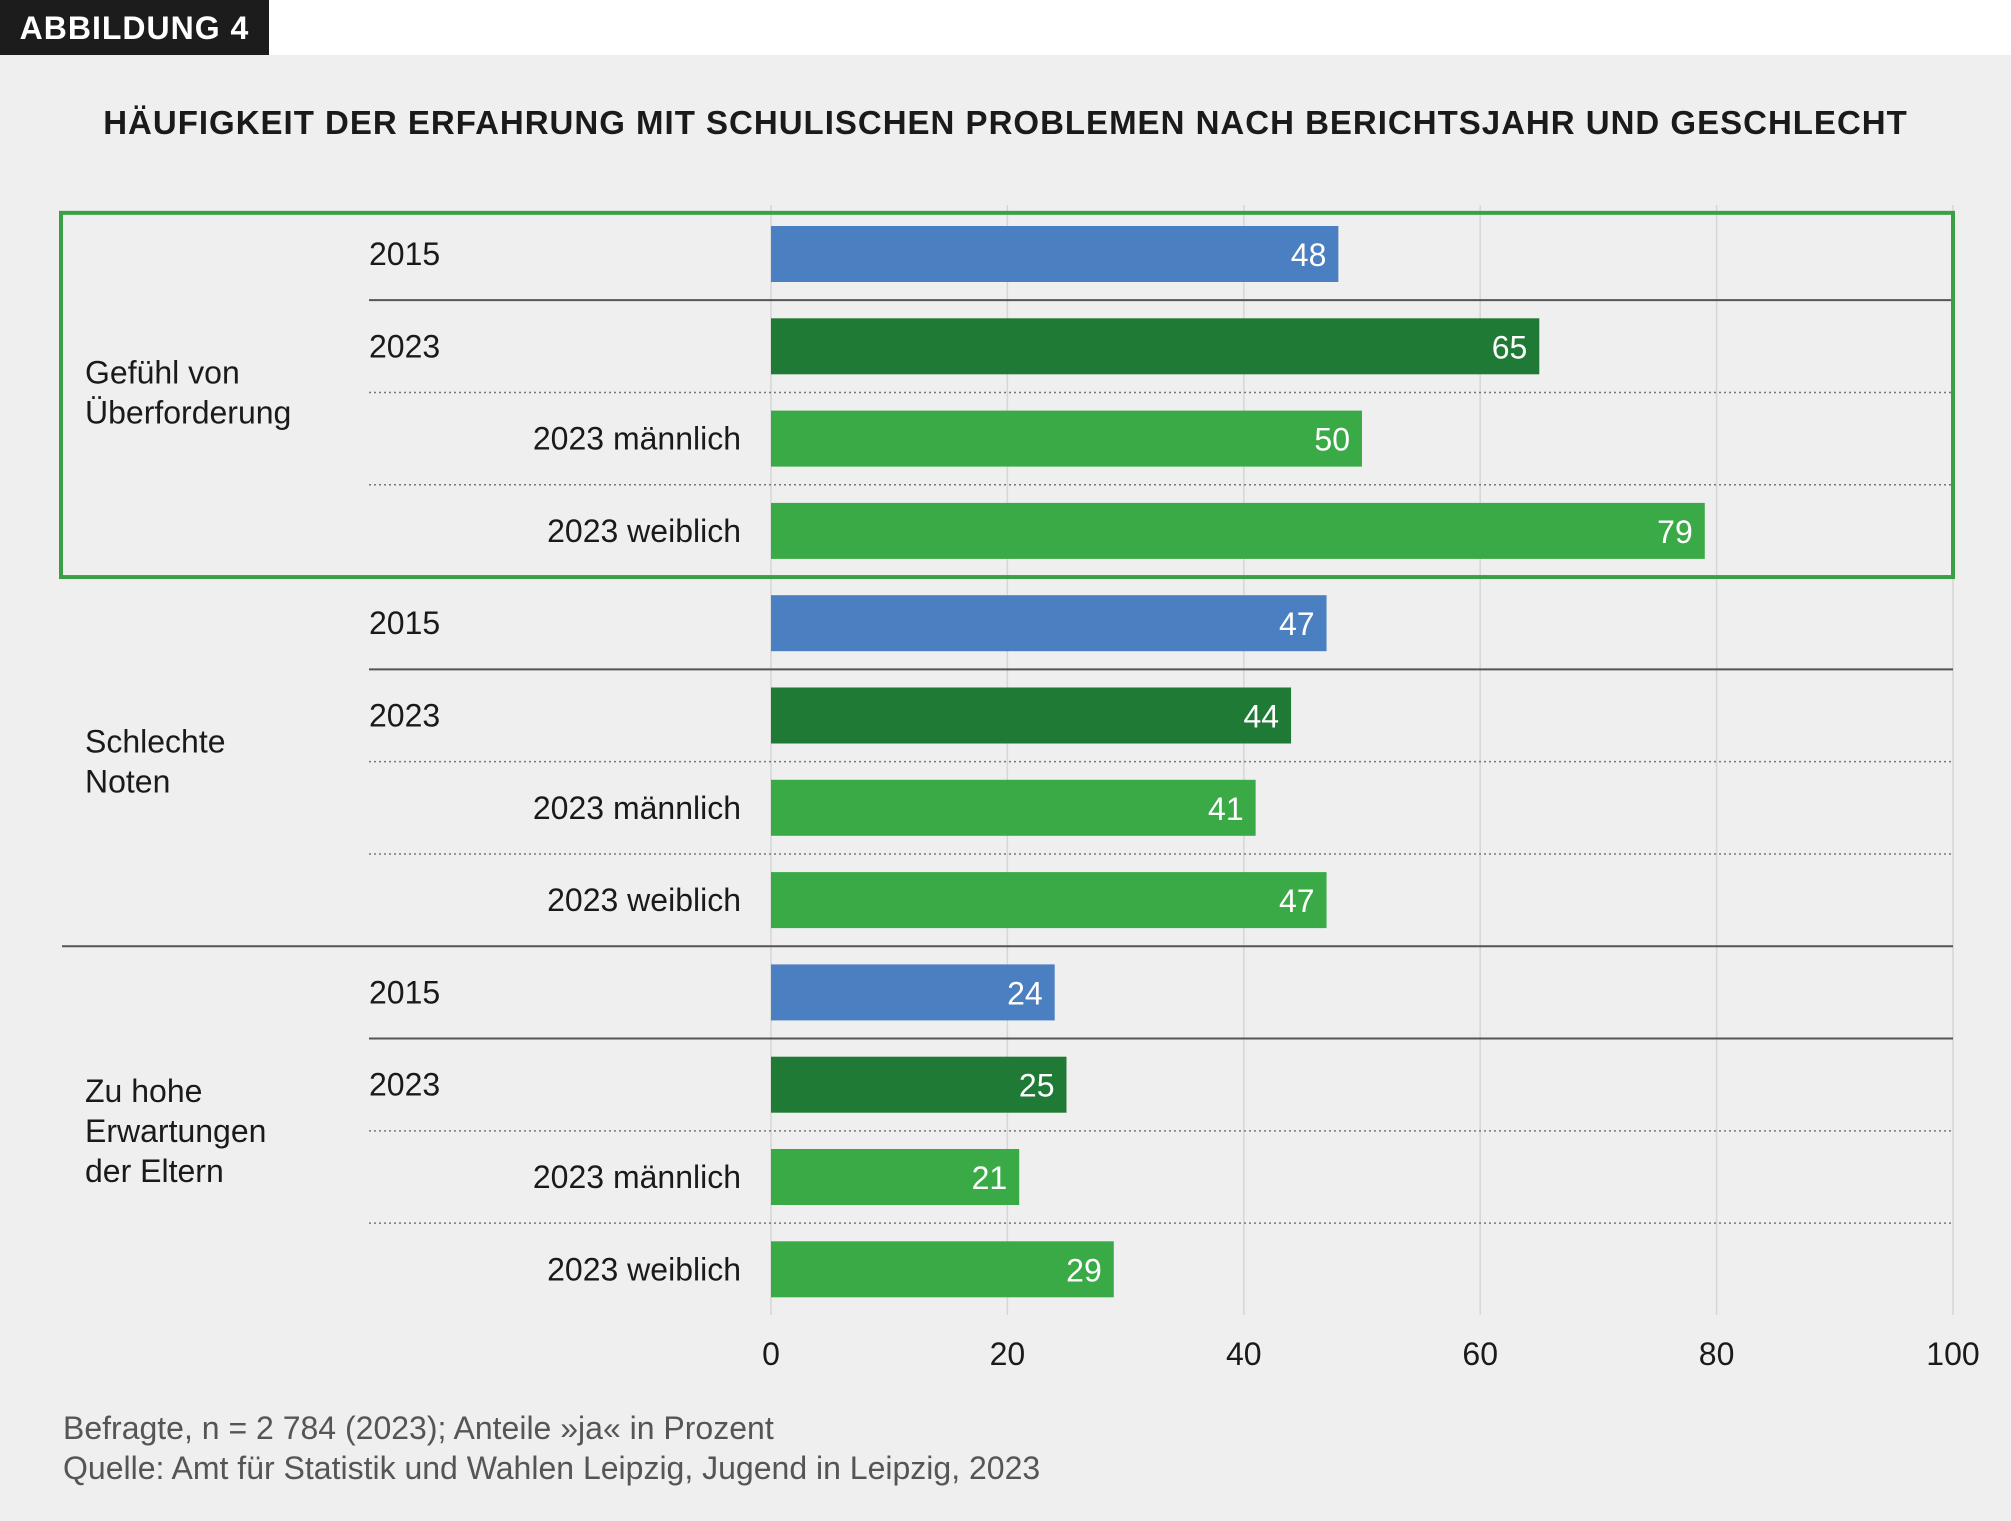 The image size is (2011, 1521). Describe the element at coordinates (1309, 255) in the screenshot. I see `data-label: 48` at that location.